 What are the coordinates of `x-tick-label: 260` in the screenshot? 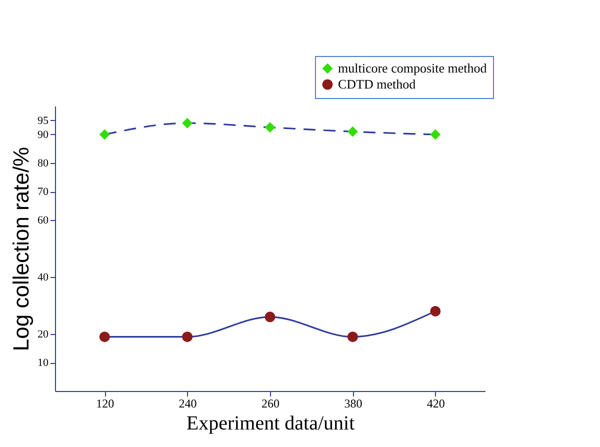 It's located at (271, 403).